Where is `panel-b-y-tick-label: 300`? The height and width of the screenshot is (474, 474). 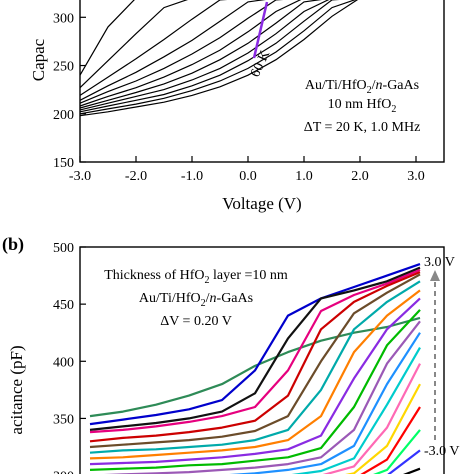
panel-b-y-tick-label: 300 is located at coordinates (63, 472).